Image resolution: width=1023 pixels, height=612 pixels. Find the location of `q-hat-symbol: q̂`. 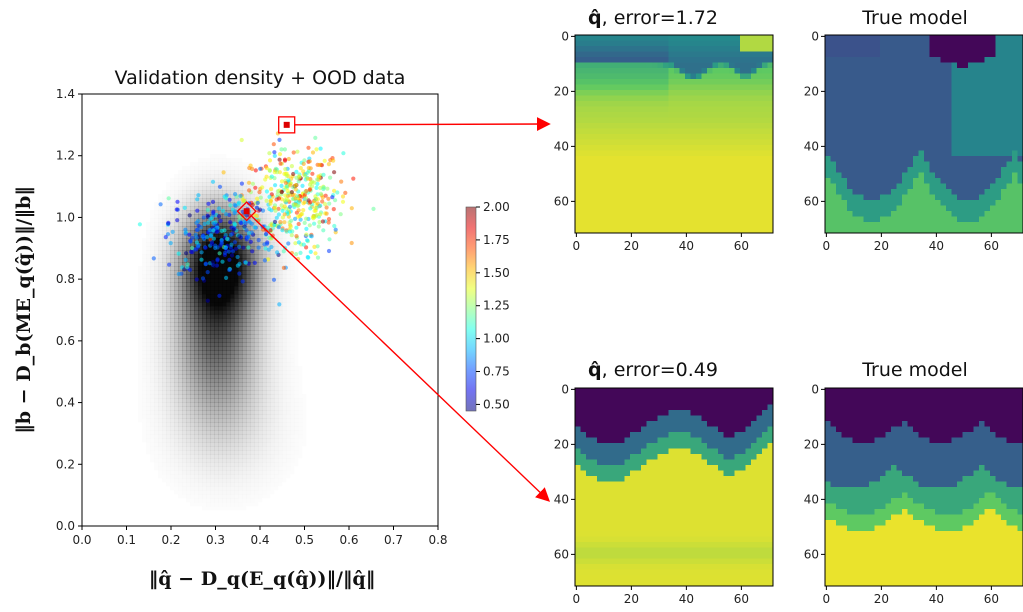

q-hat-symbol: q̂ is located at coordinates (595, 18).